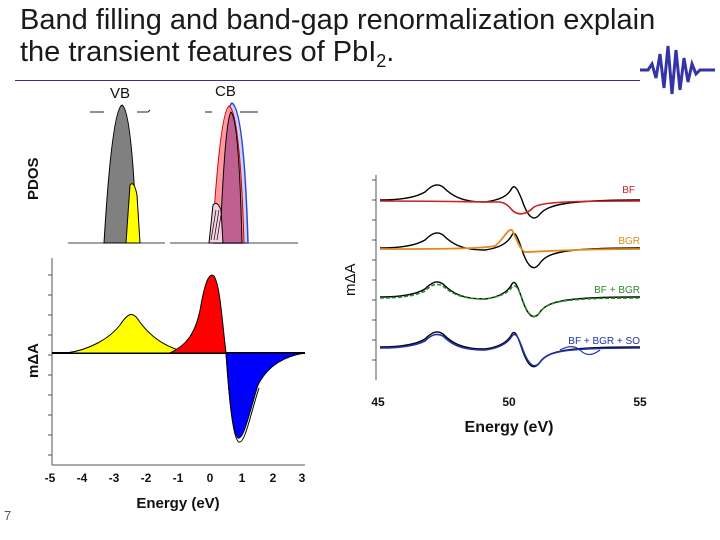 Image resolution: width=720 pixels, height=540 pixels. I want to click on right-y-ticks, so click(374, 270).